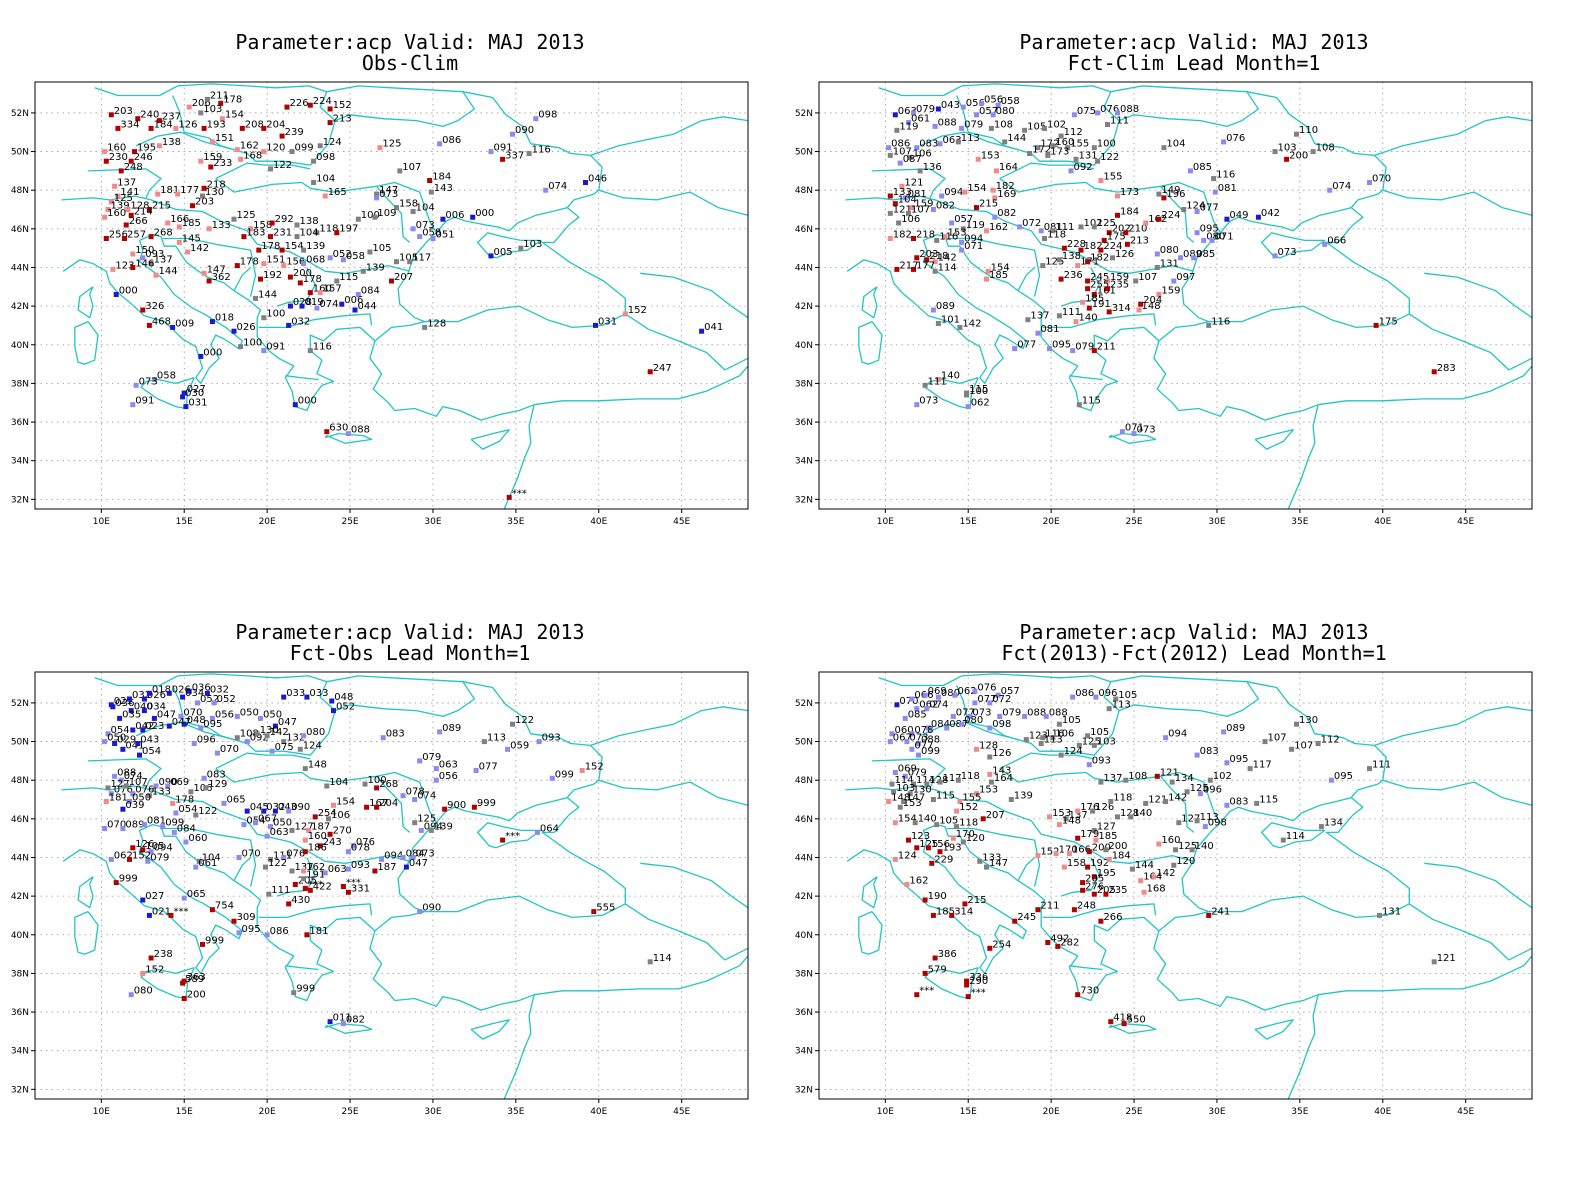  What do you see at coordinates (947, 376) in the screenshot?
I see `station: 140` at bounding box center [947, 376].